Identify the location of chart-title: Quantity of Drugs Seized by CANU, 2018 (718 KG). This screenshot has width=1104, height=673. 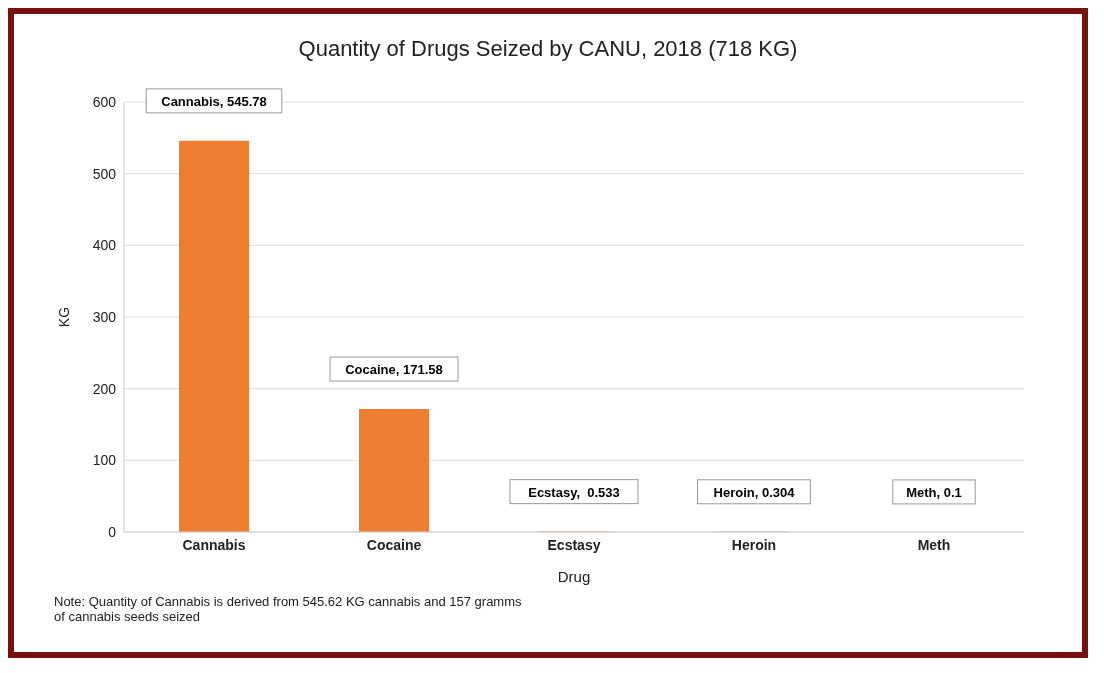
(548, 48).